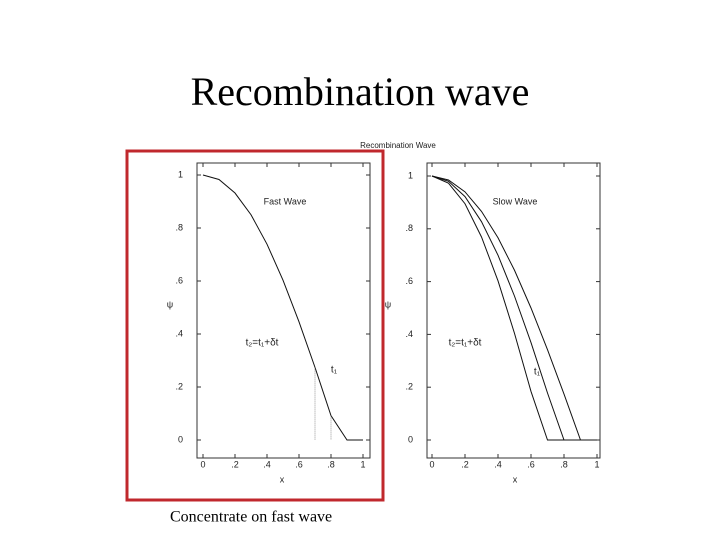  Describe the element at coordinates (398, 145) in the screenshot. I see `figure-title: Recombination Wave` at that location.